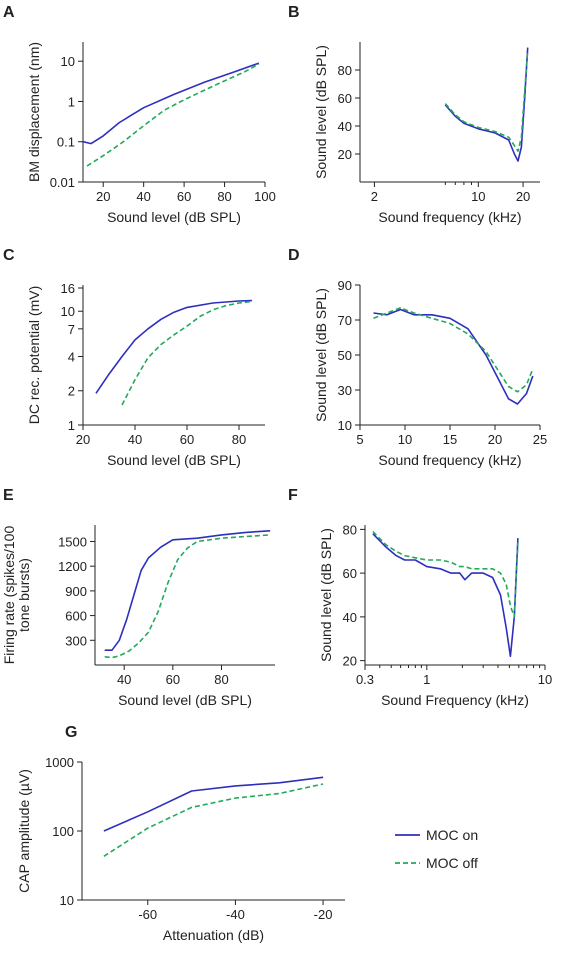 This screenshot has height=955, width=561. I want to click on x-tick-label: -20, so click(323, 914).